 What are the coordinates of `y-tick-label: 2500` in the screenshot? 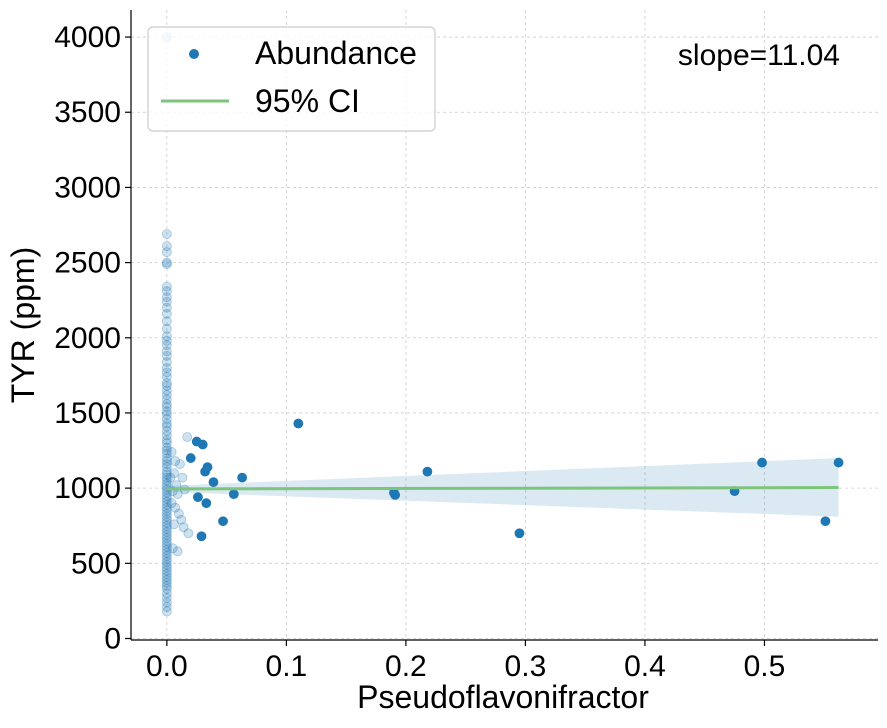 It's located at (87, 263).